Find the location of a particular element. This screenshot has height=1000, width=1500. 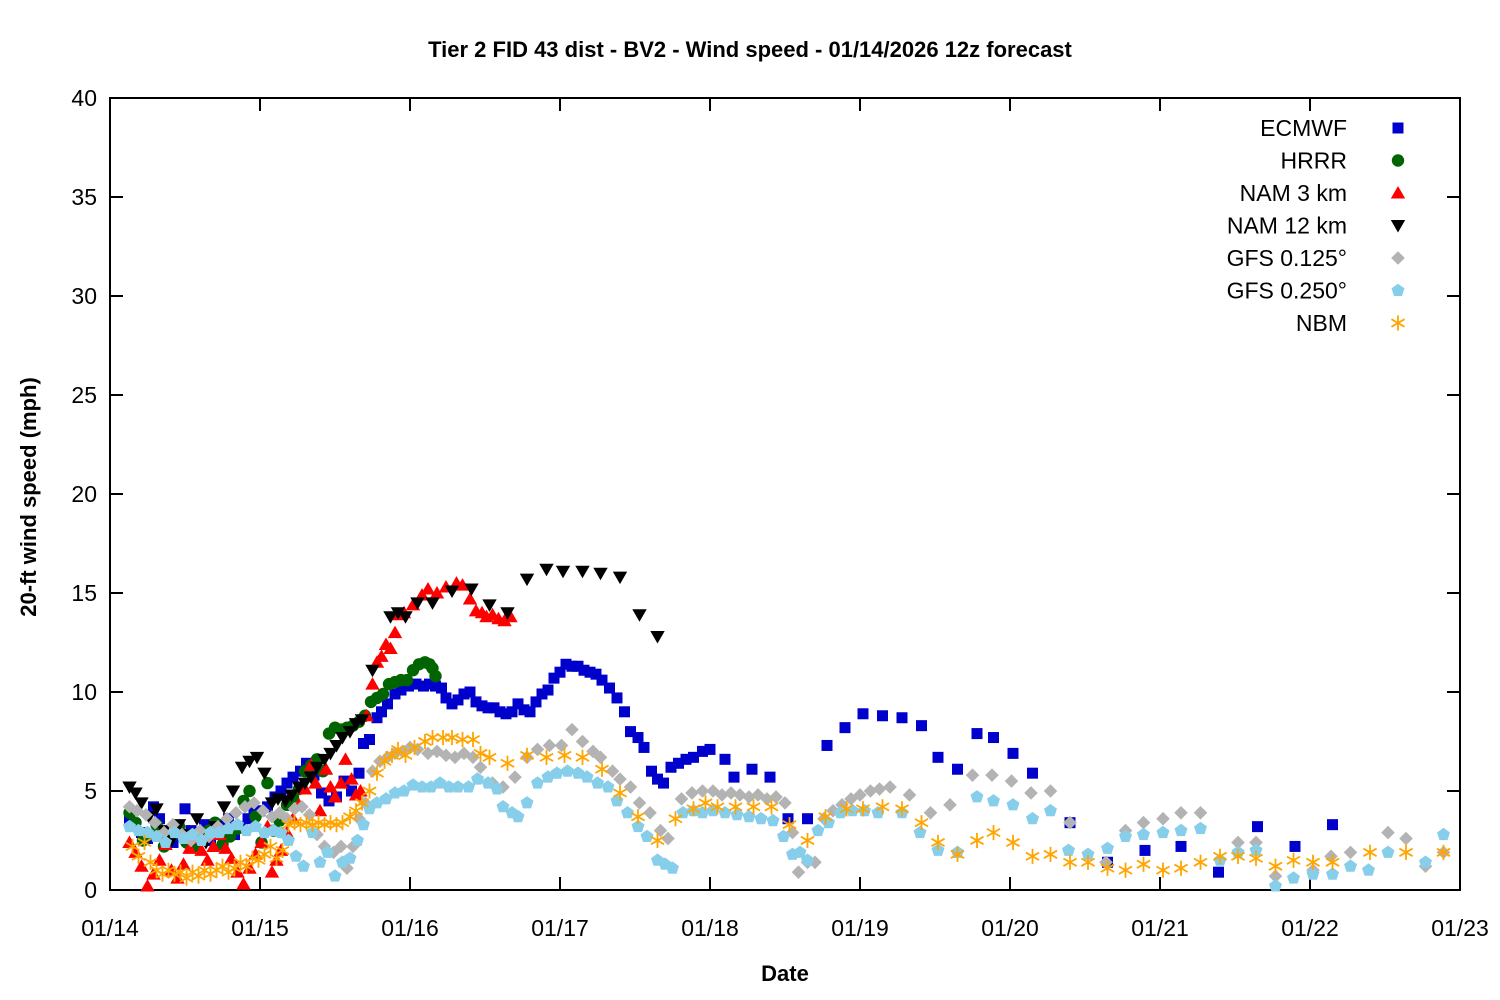

legend-entry-hrrr: HRRR is located at coordinates (1343, 161).